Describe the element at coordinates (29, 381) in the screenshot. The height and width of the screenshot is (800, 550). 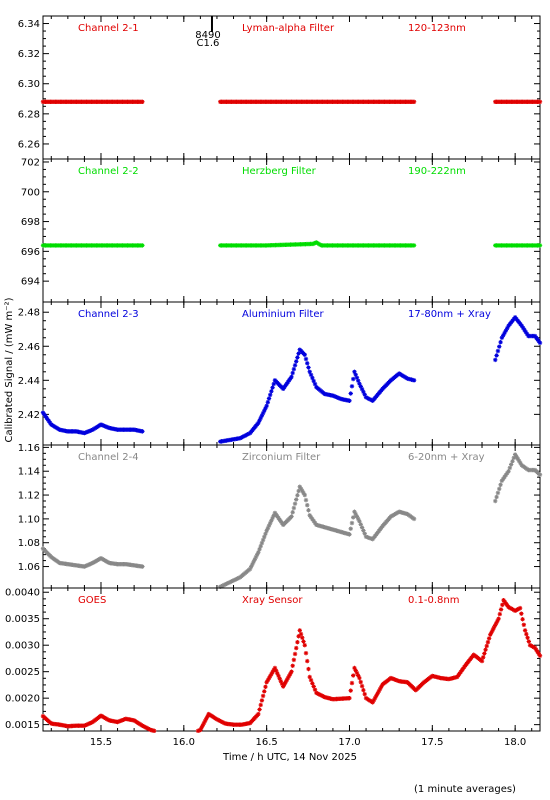
I see `y-tick-label: 2.44` at that location.